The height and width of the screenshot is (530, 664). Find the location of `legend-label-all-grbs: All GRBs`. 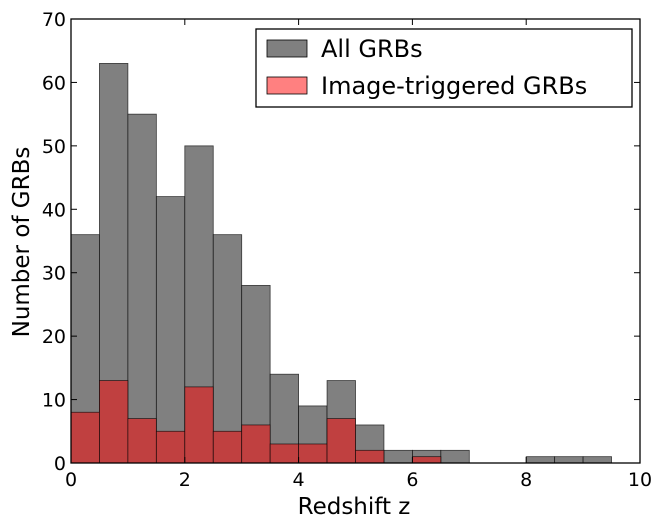

legend-label-all-grbs: All GRBs is located at coordinates (372, 49).